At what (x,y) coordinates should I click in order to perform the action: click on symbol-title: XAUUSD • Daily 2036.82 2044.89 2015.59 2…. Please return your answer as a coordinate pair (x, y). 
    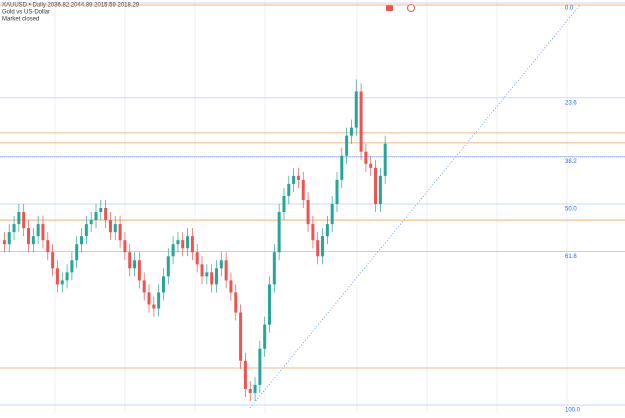
    Looking at the image, I should click on (71, 6).